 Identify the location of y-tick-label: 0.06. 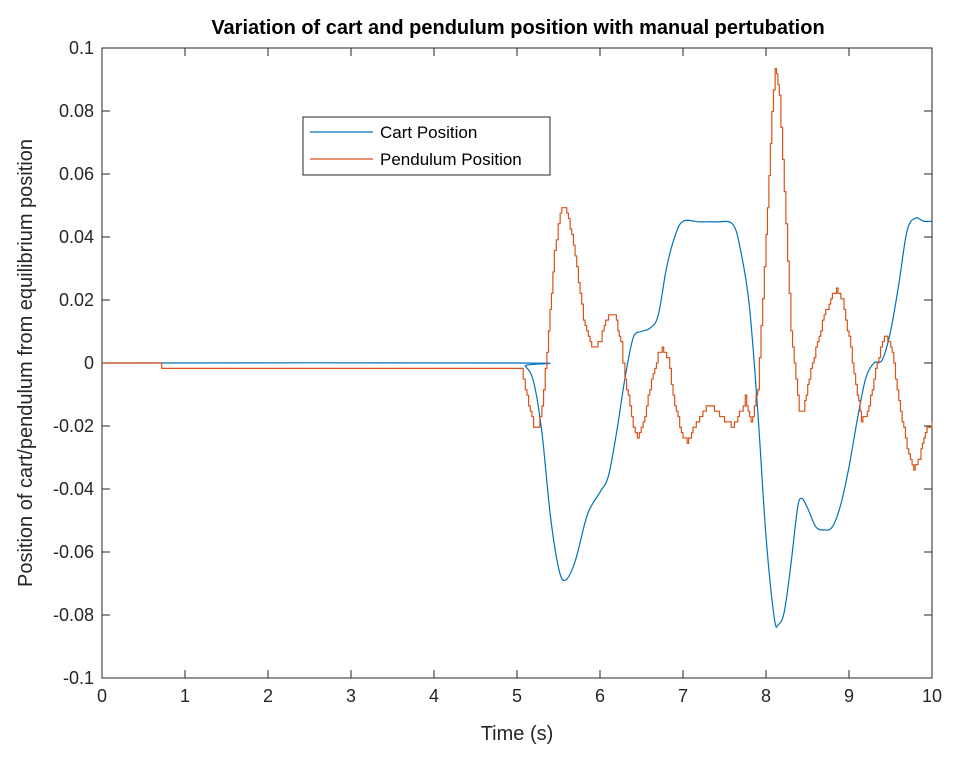
(76, 174).